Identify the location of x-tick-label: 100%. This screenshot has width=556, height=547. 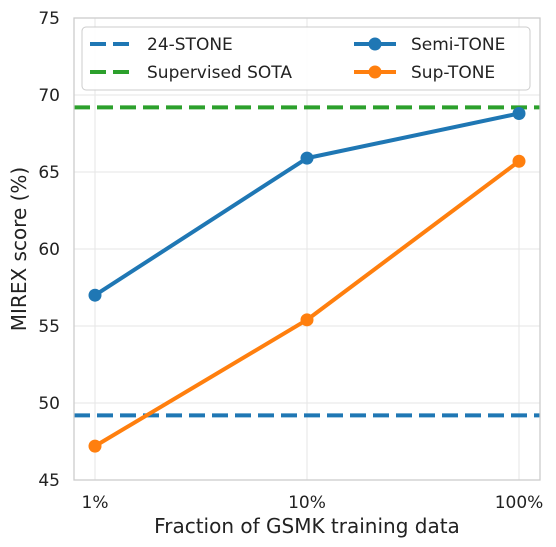
(519, 503).